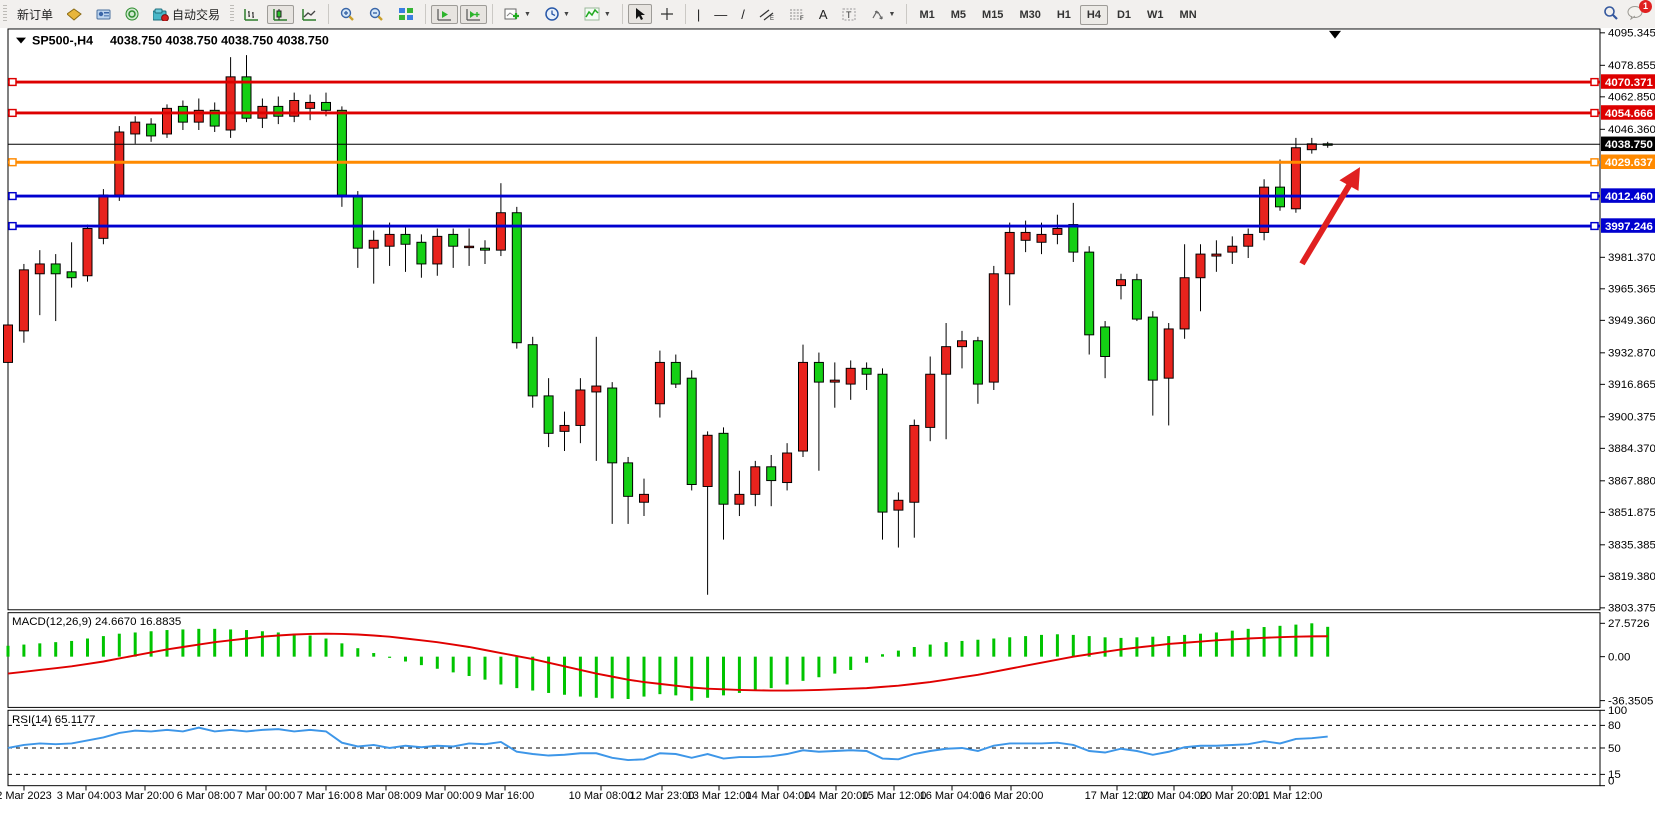 The image size is (1655, 839). What do you see at coordinates (326, 796) in the screenshot?
I see `time-label: 7 Mar 16:00` at bounding box center [326, 796].